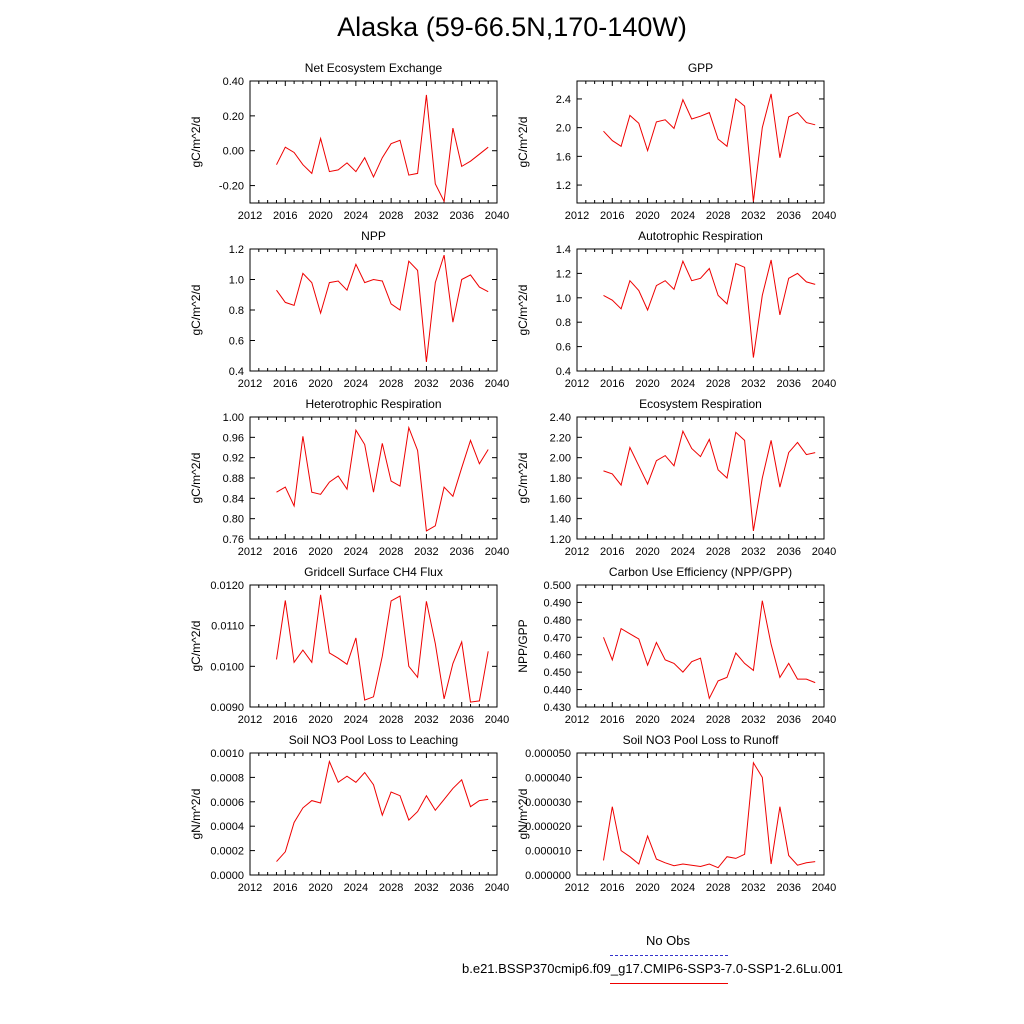  Describe the element at coordinates (497, 552) in the screenshot. I see `chart-5-xtick-label: 2040` at that location.